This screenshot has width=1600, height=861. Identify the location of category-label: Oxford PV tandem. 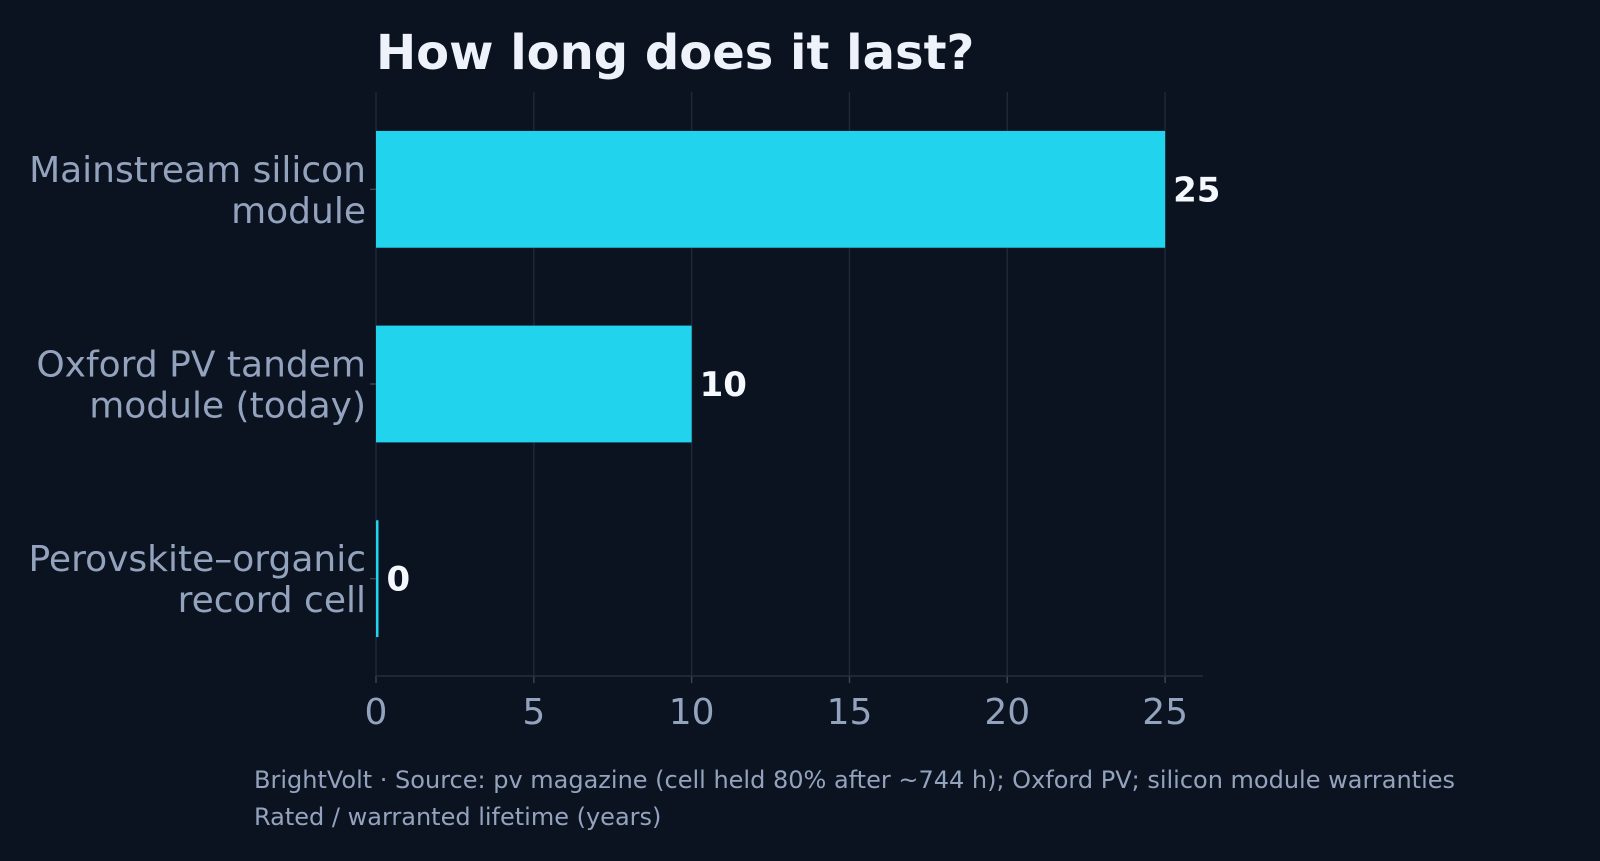
(201, 365).